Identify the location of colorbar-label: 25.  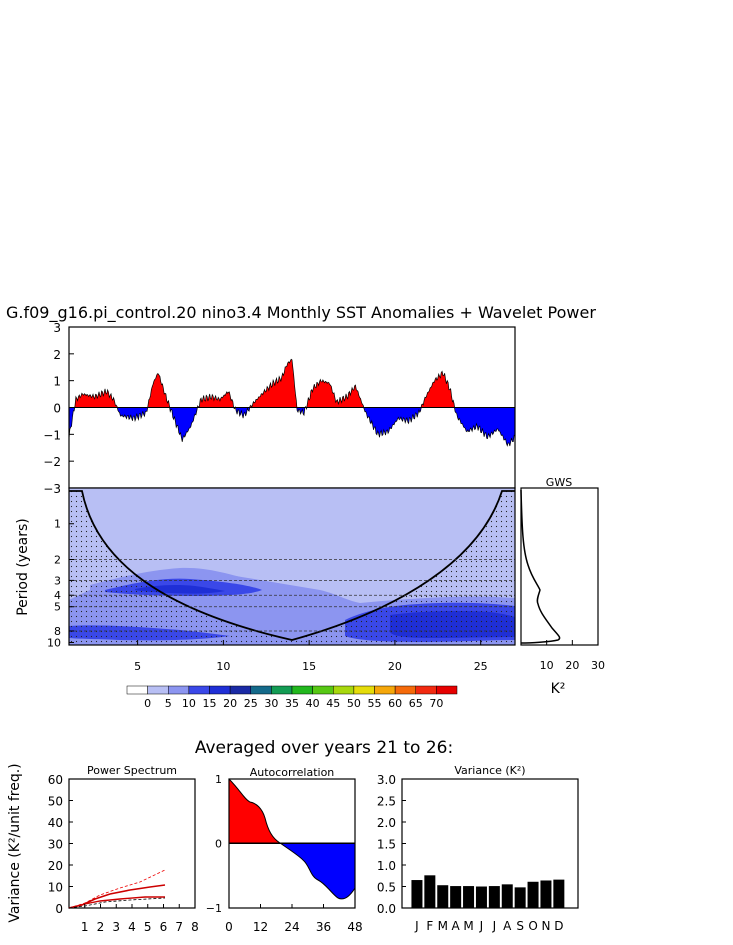
(251, 703).